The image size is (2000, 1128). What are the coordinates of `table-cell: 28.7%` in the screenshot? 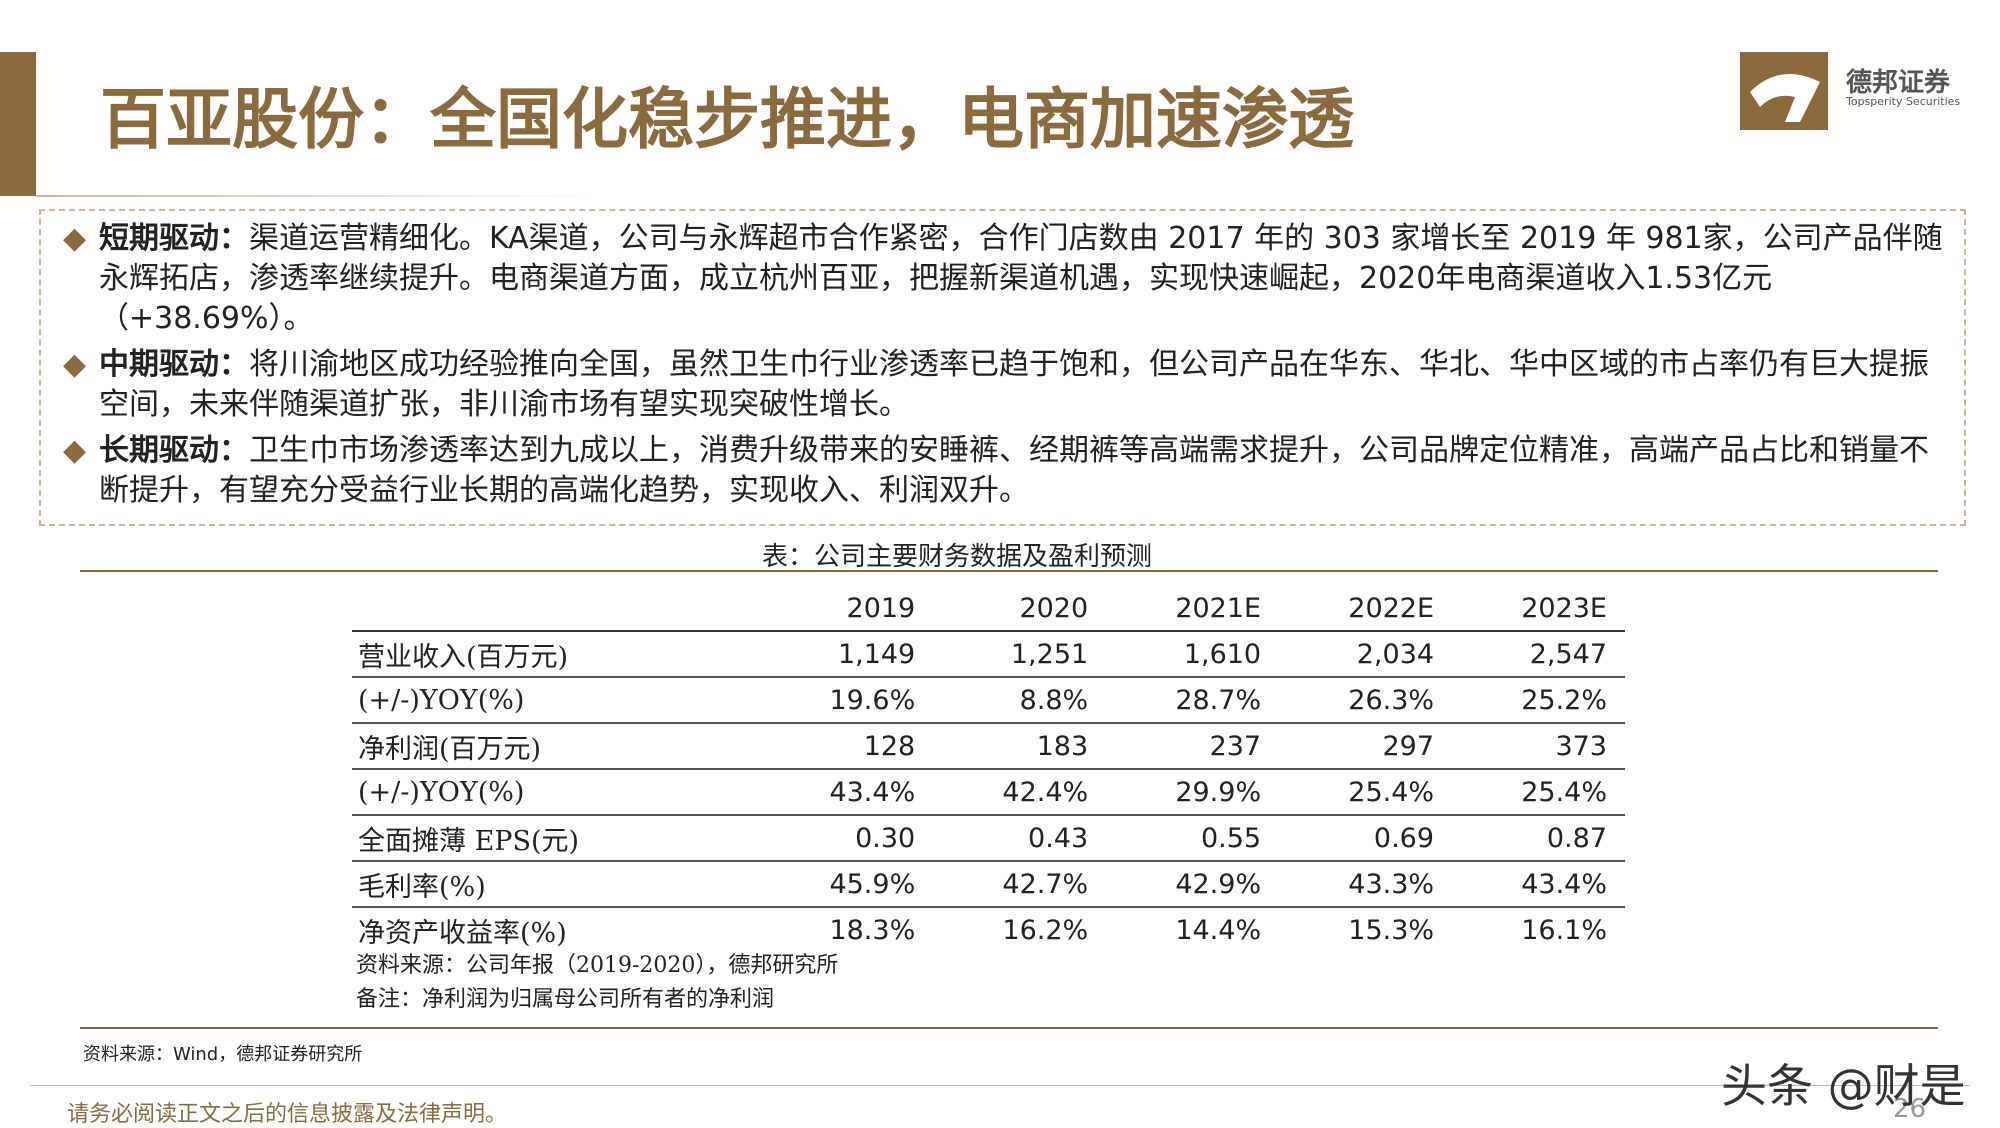 It's located at (1193, 700).